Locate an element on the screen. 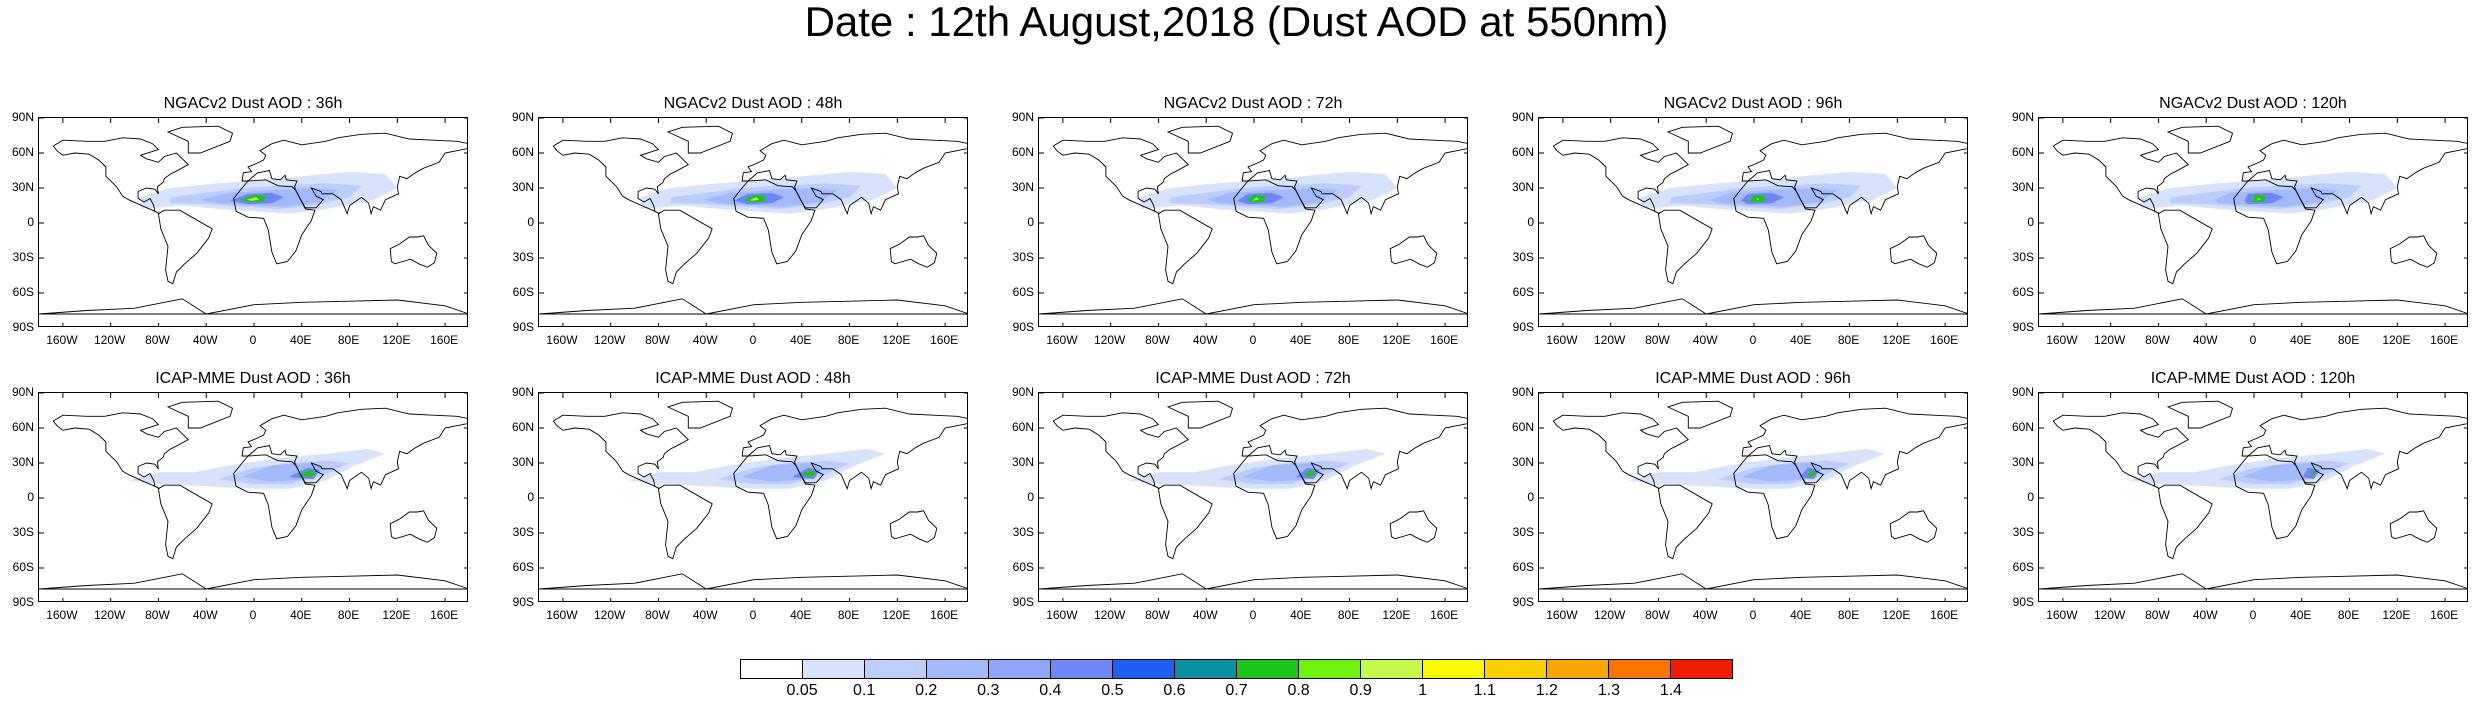 The height and width of the screenshot is (701, 2473). panel-title: NGACv2 Dust AOD : 72h is located at coordinates (1253, 103).